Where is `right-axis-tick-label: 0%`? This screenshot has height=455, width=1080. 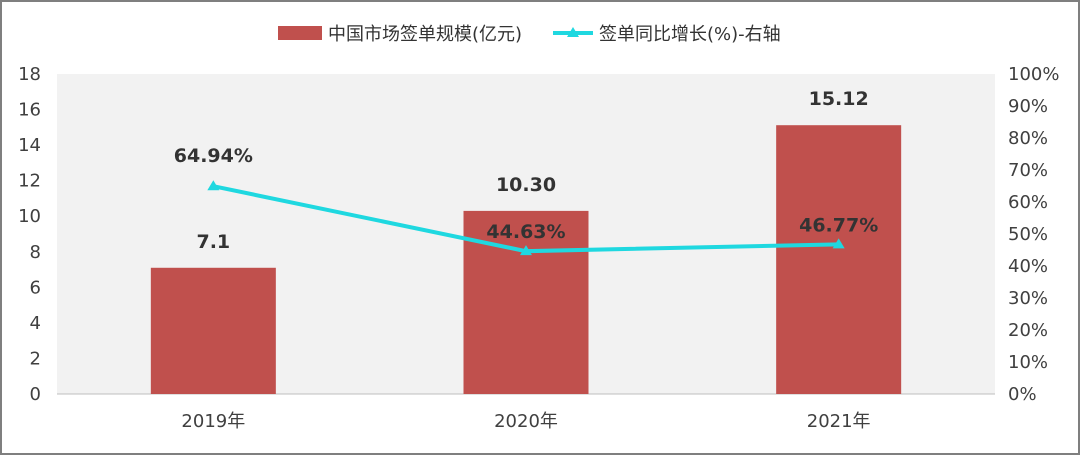
right-axis-tick-label: 0% is located at coordinates (1022, 394).